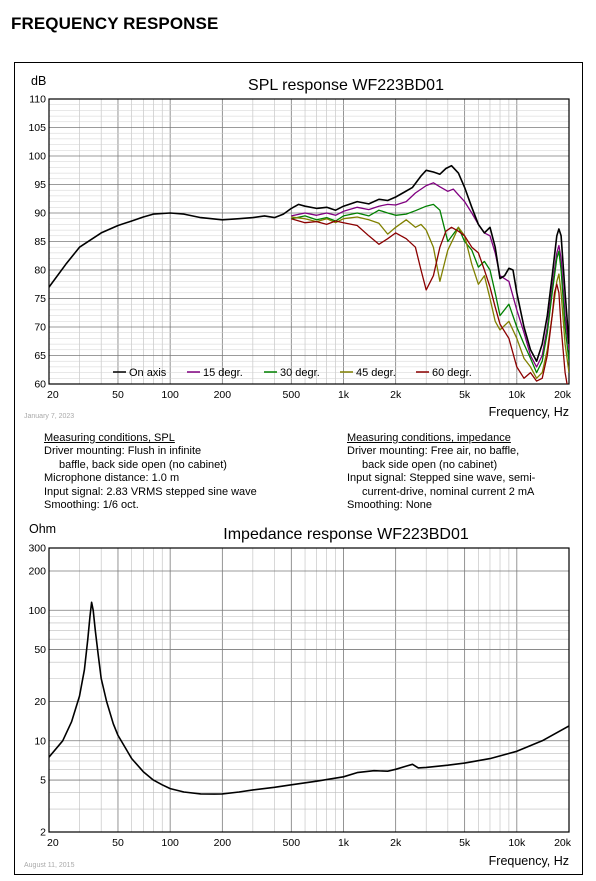 The image size is (596, 881). I want to click on impedance-conditions-heading: Measuring conditions, impedance, so click(429, 438).